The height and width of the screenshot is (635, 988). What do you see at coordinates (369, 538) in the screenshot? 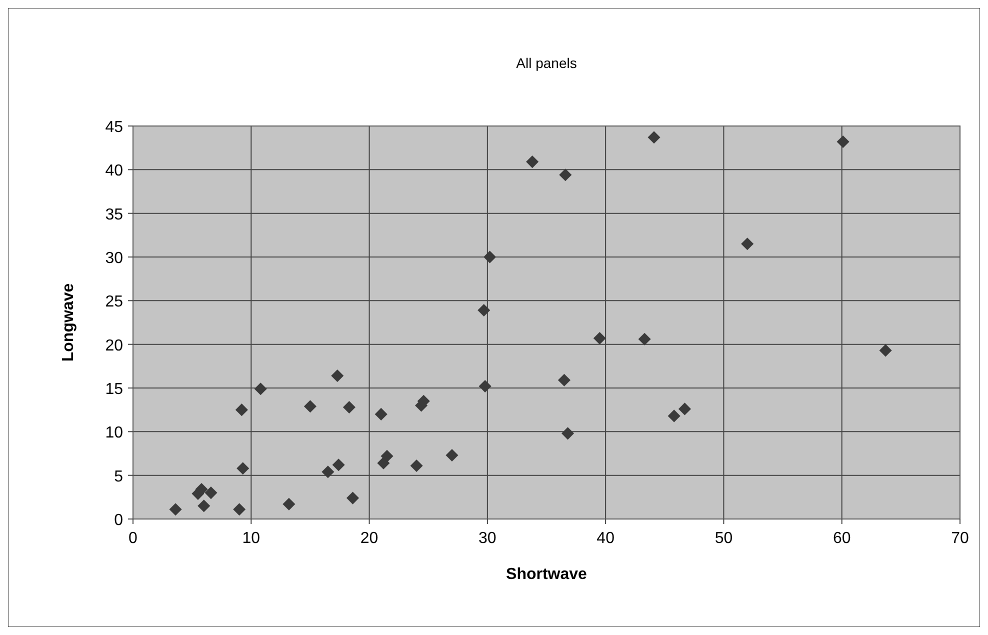
I see `x-tick-label: 20` at bounding box center [369, 538].